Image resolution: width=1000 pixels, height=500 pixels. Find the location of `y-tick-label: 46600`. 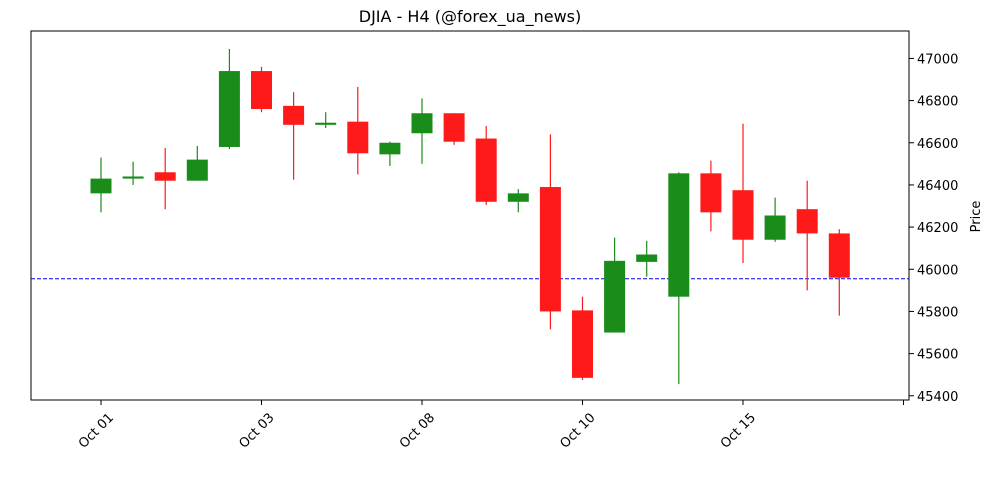

y-tick-label: 46600 is located at coordinates (937, 144).